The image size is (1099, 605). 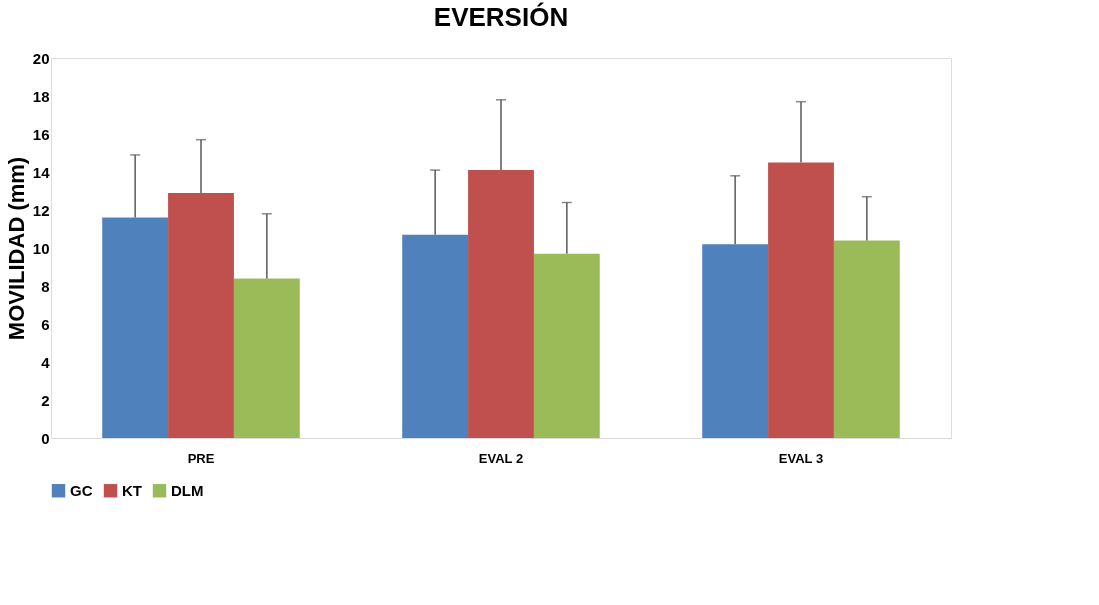 What do you see at coordinates (501, 458) in the screenshot?
I see `x-tick-label: EVAL 2` at bounding box center [501, 458].